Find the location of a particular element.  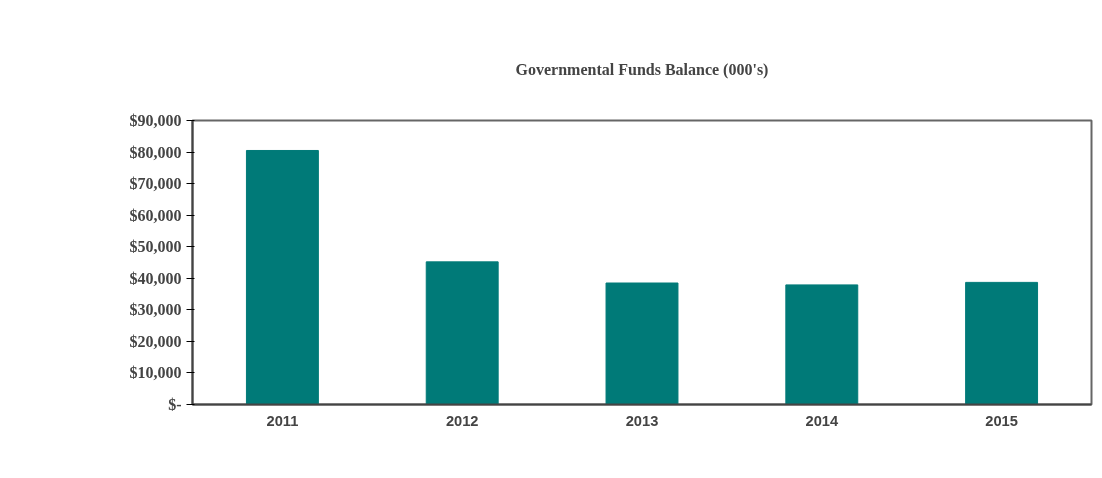

y-tick-label: $80,000 is located at coordinates (155, 152).